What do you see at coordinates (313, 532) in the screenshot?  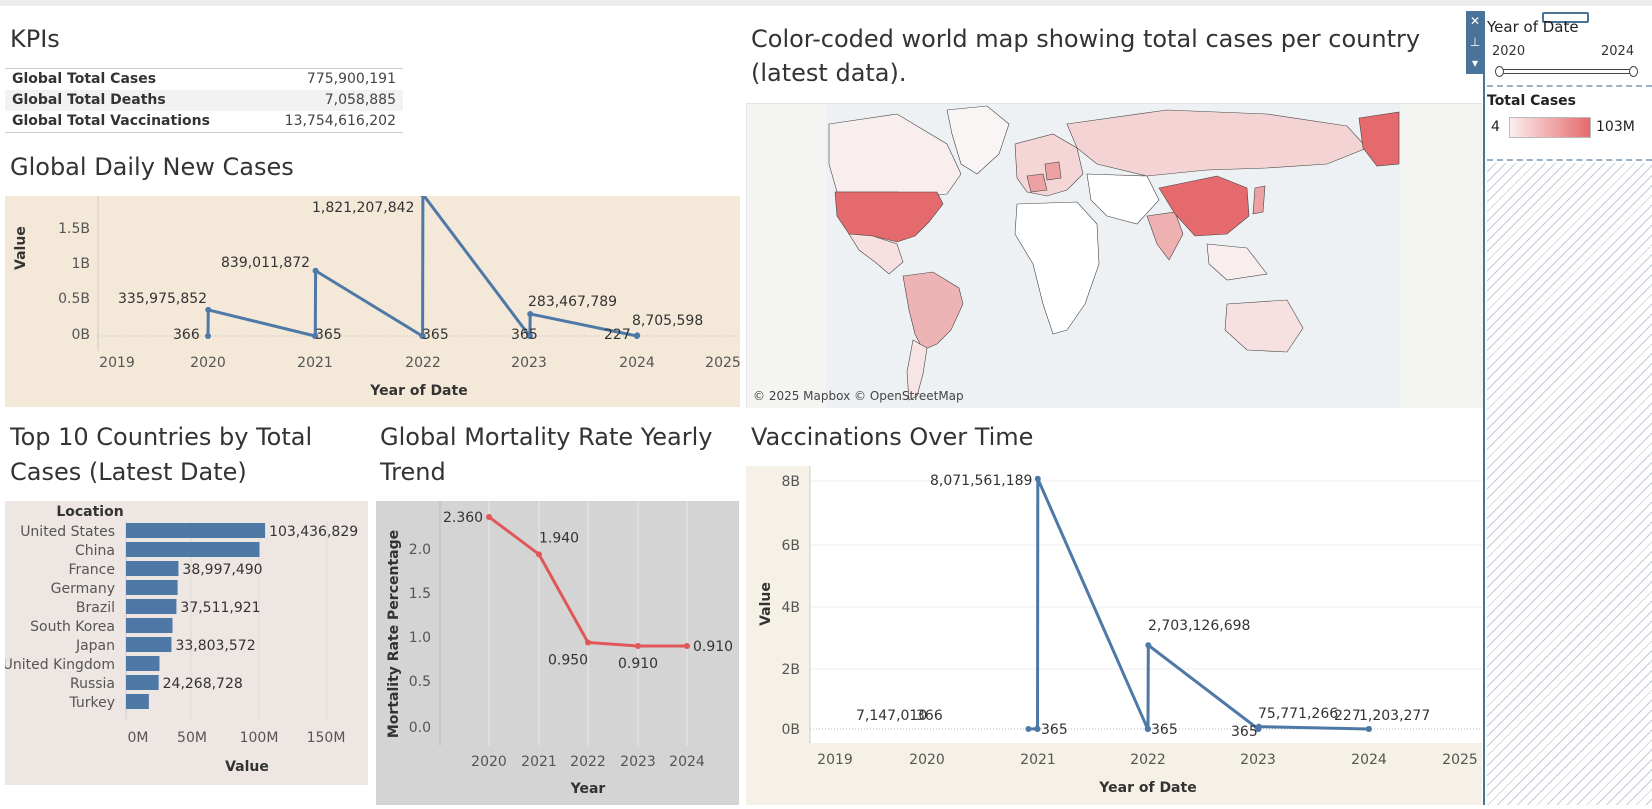 I see `bar-value-label: 103,436,829` at bounding box center [313, 532].